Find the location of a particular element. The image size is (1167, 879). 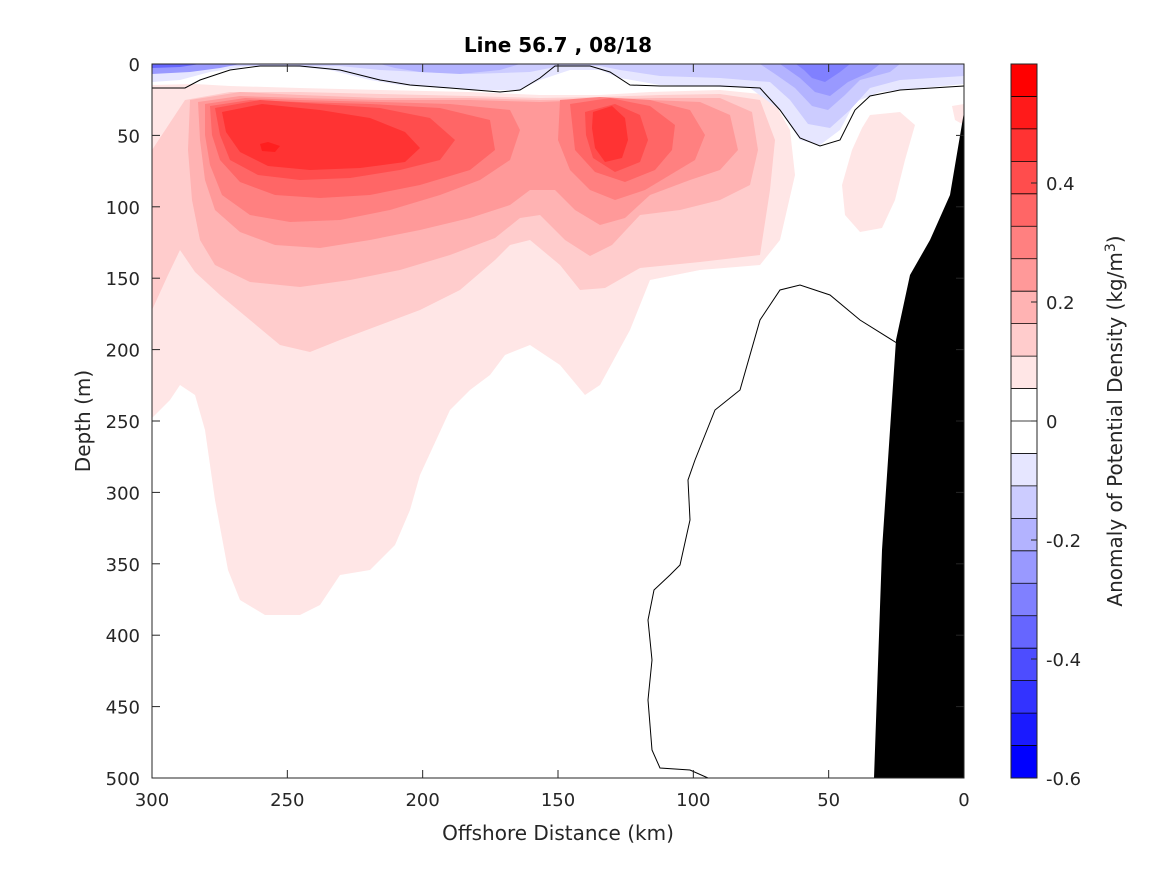

x-tick-label: 50 is located at coordinates (828, 800).